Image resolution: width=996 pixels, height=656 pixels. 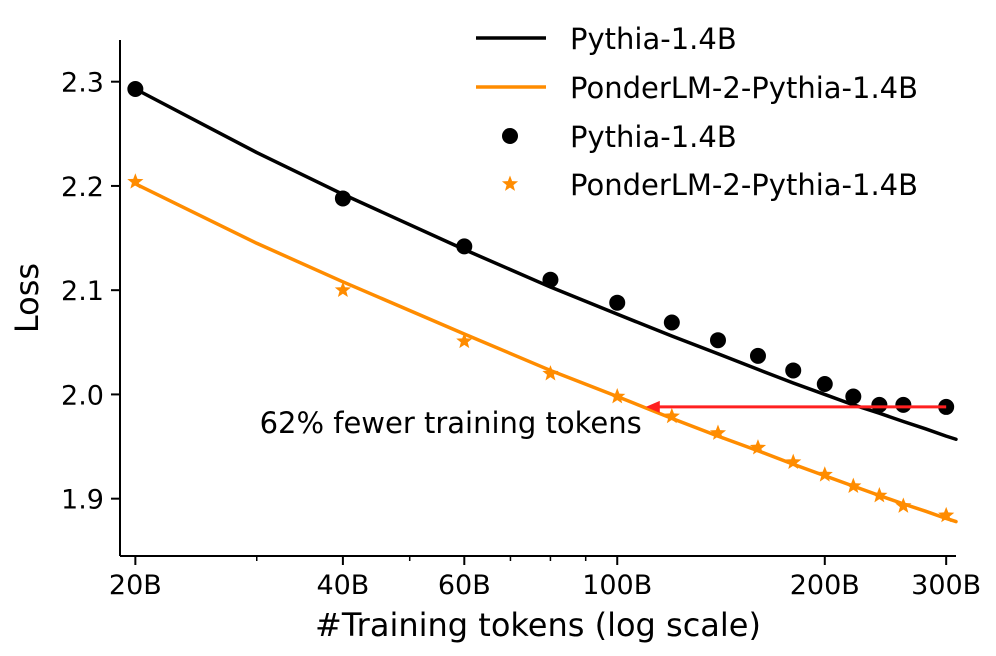 What do you see at coordinates (744, 88) in the screenshot?
I see `legend-label-ponderlm-line: PonderLM-2-Pythia-1.4B` at bounding box center [744, 88].